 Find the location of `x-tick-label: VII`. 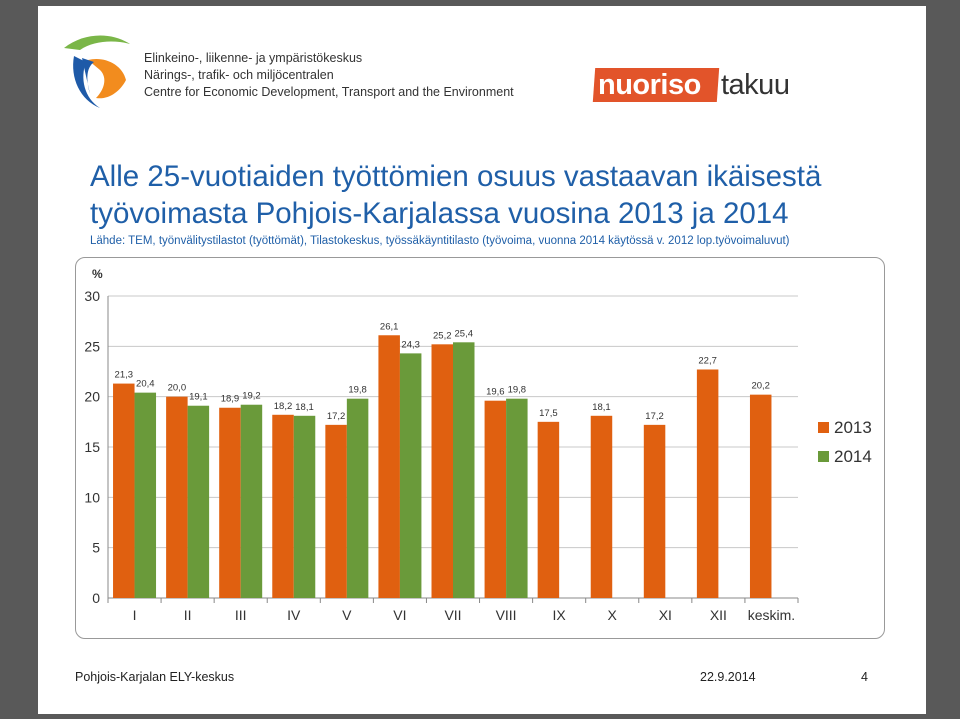

x-tick-label: VII is located at coordinates (452, 615).